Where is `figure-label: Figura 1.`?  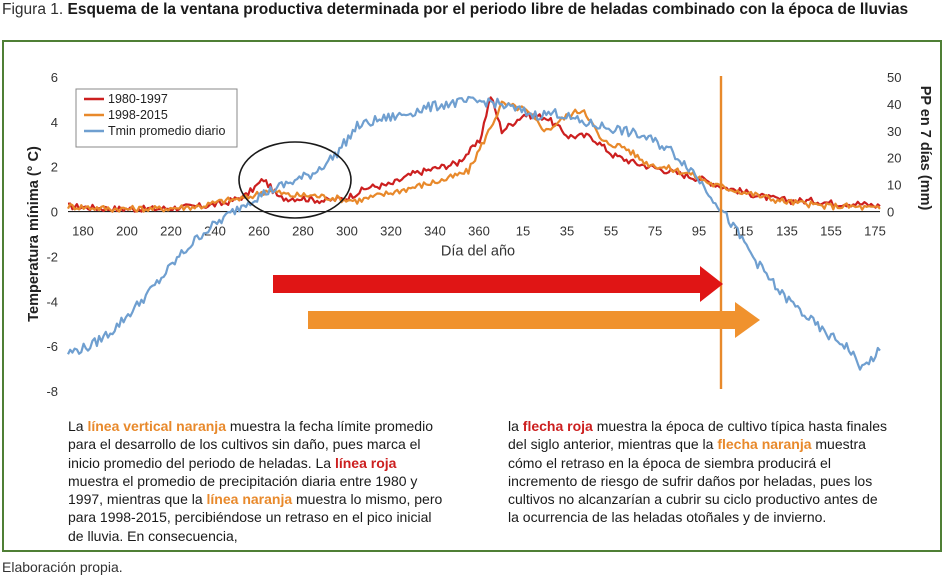 figure-label: Figura 1. is located at coordinates (33, 9).